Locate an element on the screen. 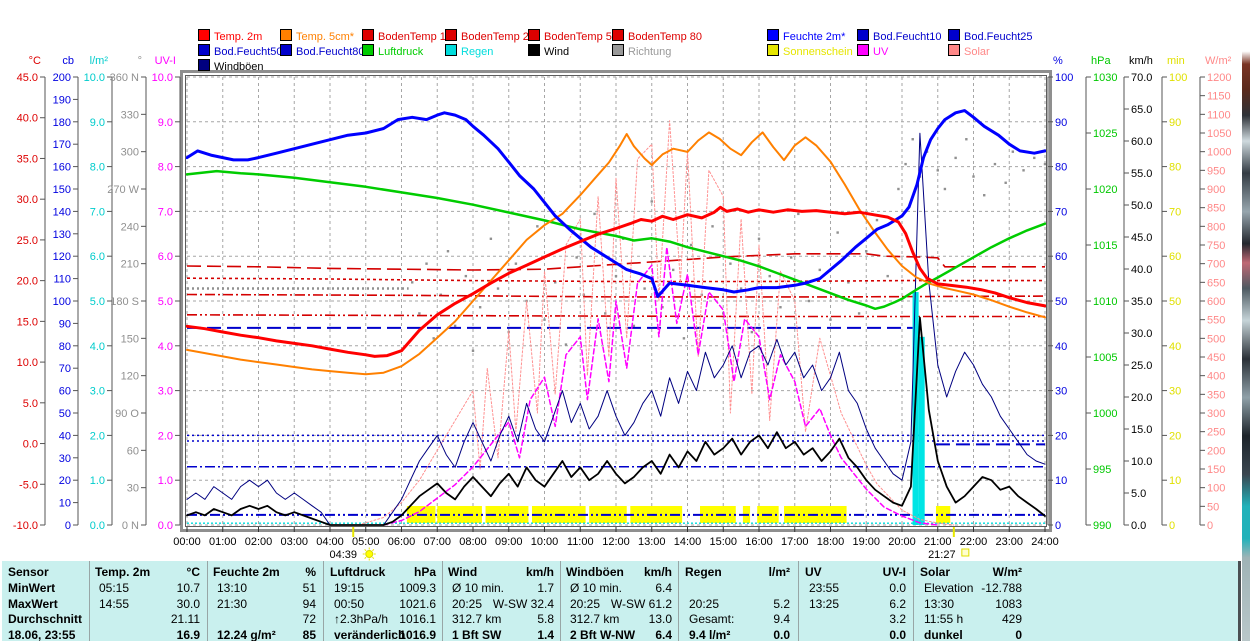 This screenshot has width=1250, height=641. svg-text: 60.0 is located at coordinates (1141, 142).